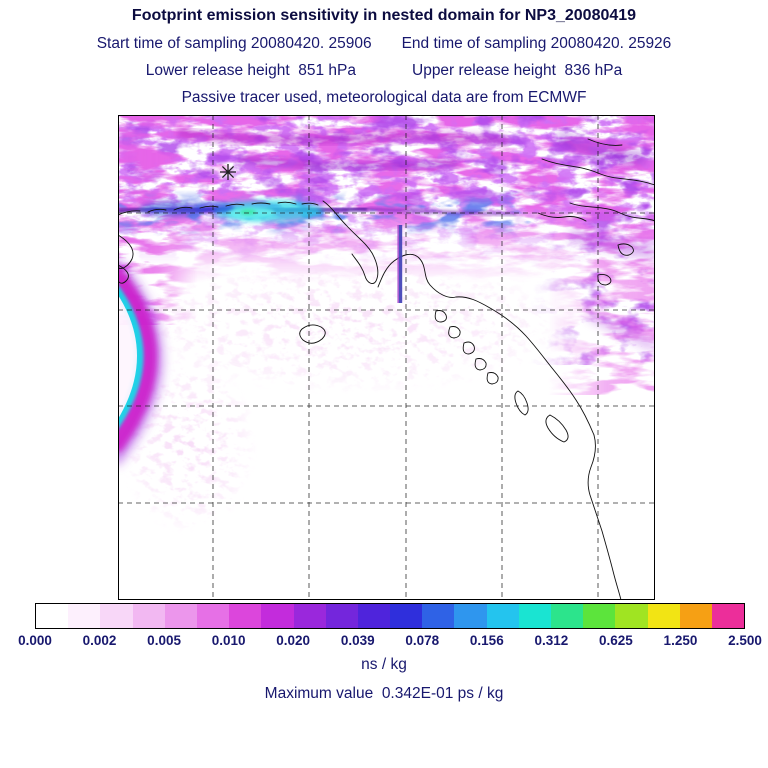  I want to click on colorbar-tick-label: 0.625, so click(616, 640).